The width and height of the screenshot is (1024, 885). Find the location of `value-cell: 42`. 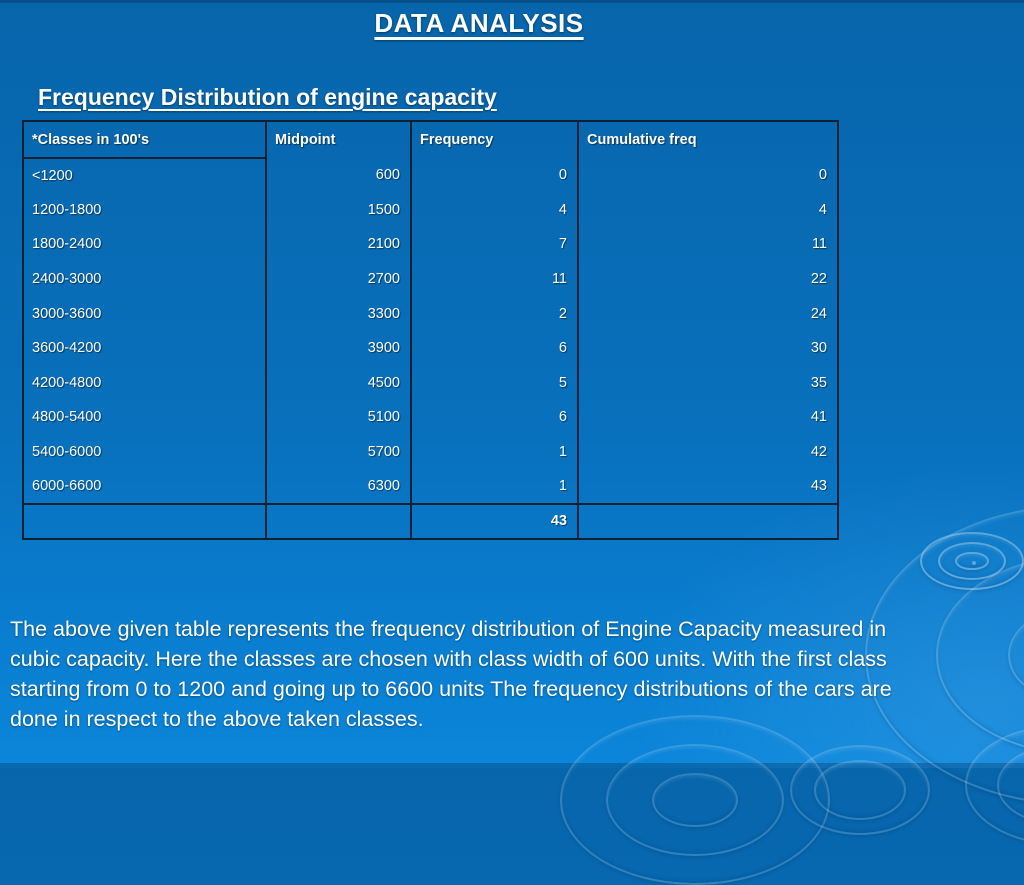

value-cell: 42 is located at coordinates (708, 452).